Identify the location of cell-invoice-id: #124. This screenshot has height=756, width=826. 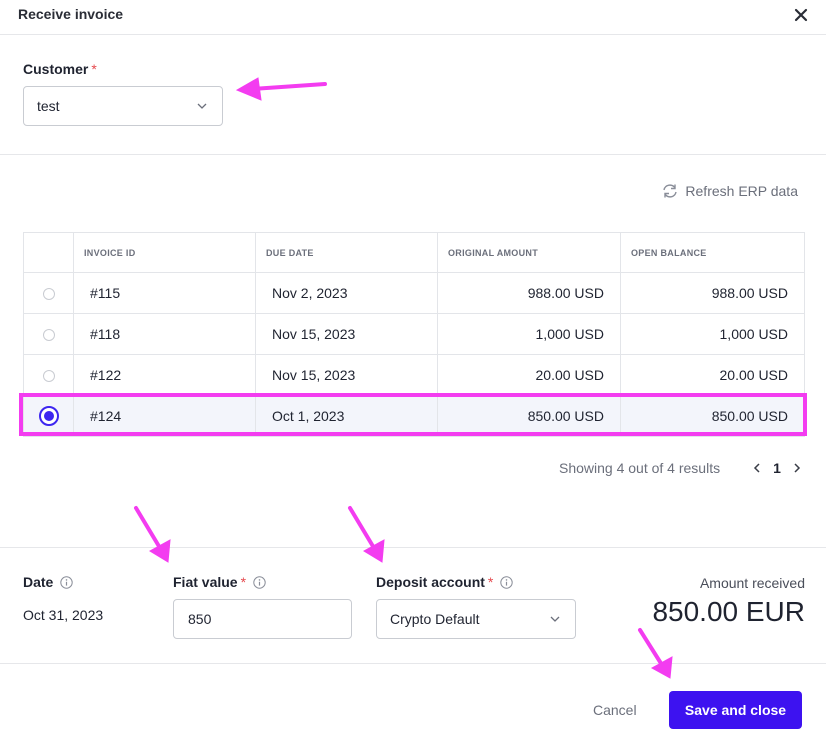
(164, 416).